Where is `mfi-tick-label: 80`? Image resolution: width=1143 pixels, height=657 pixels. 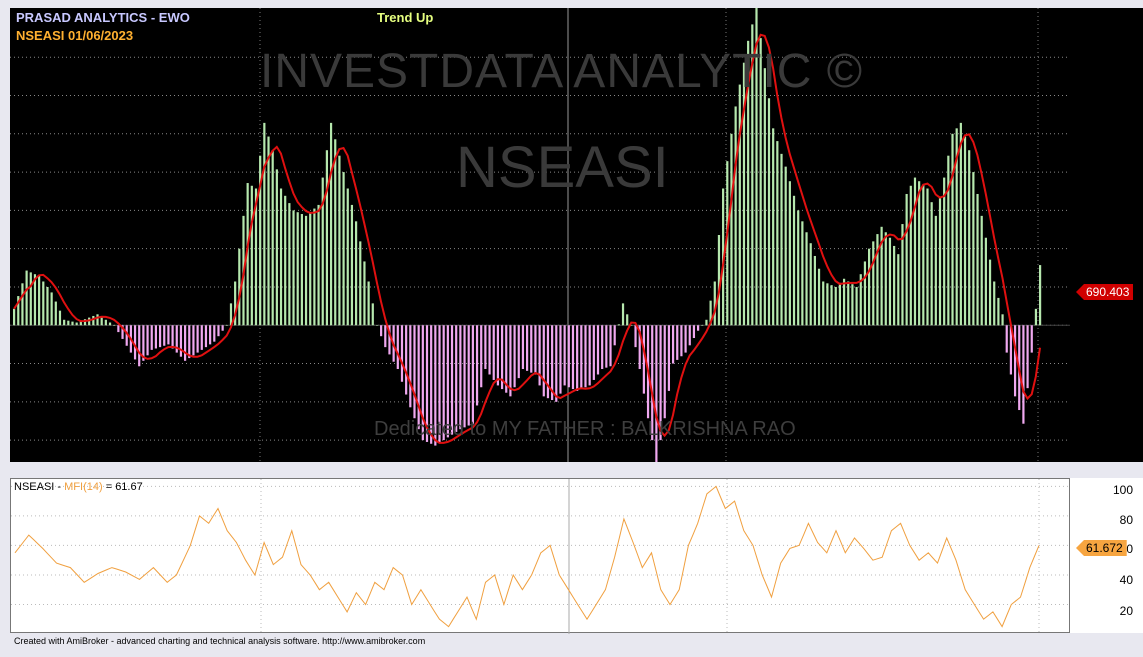 mfi-tick-label: 80 is located at coordinates (1126, 520).